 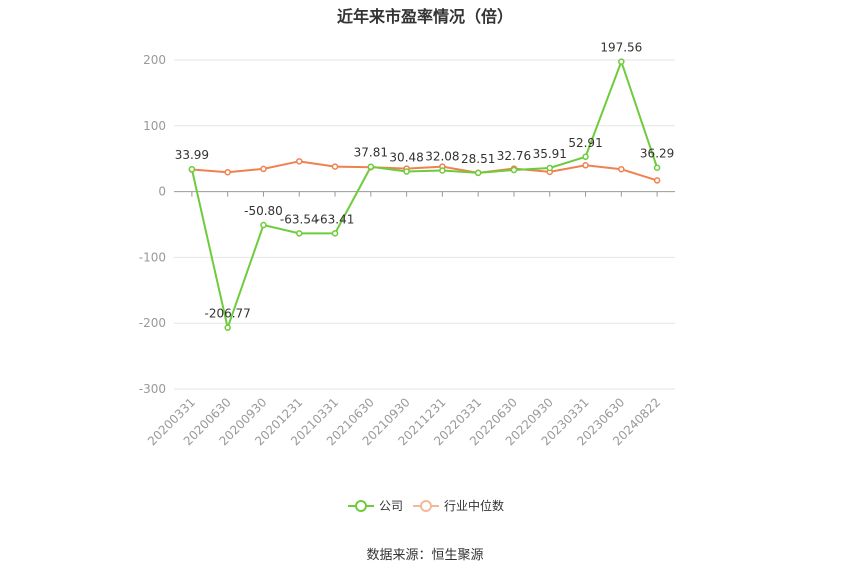 I want to click on legend-company-label: 公司, so click(x=391, y=506).